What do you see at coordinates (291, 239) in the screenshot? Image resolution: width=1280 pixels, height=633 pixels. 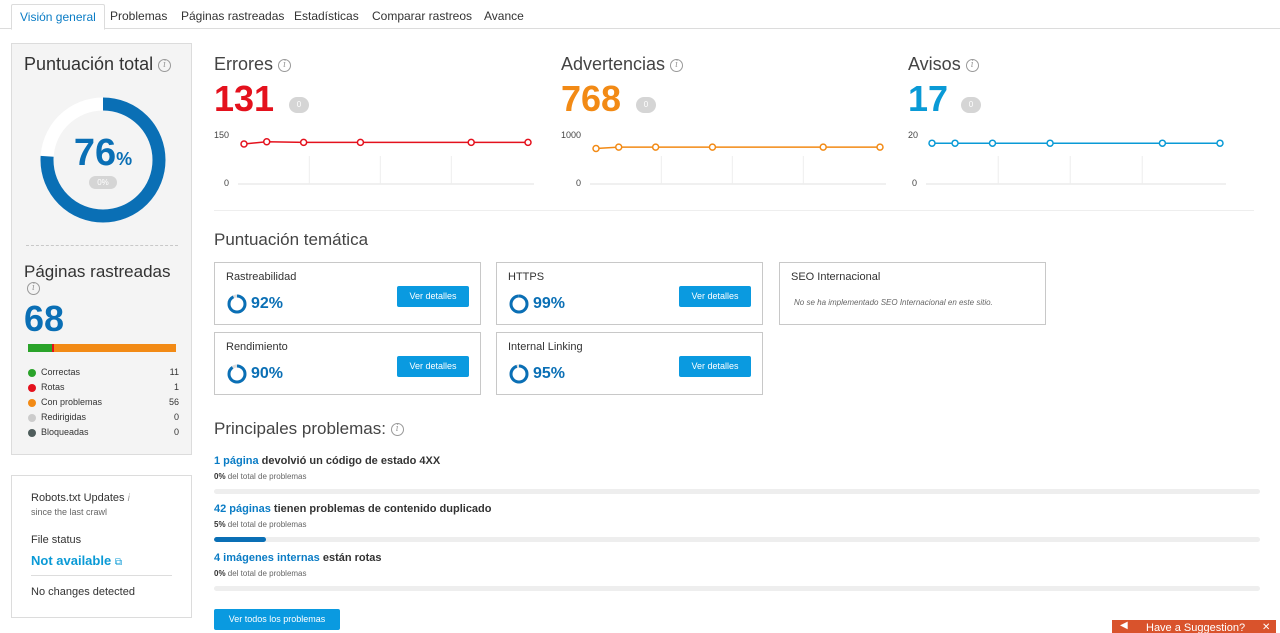 I see `thematic-title: Puntuación temática` at bounding box center [291, 239].